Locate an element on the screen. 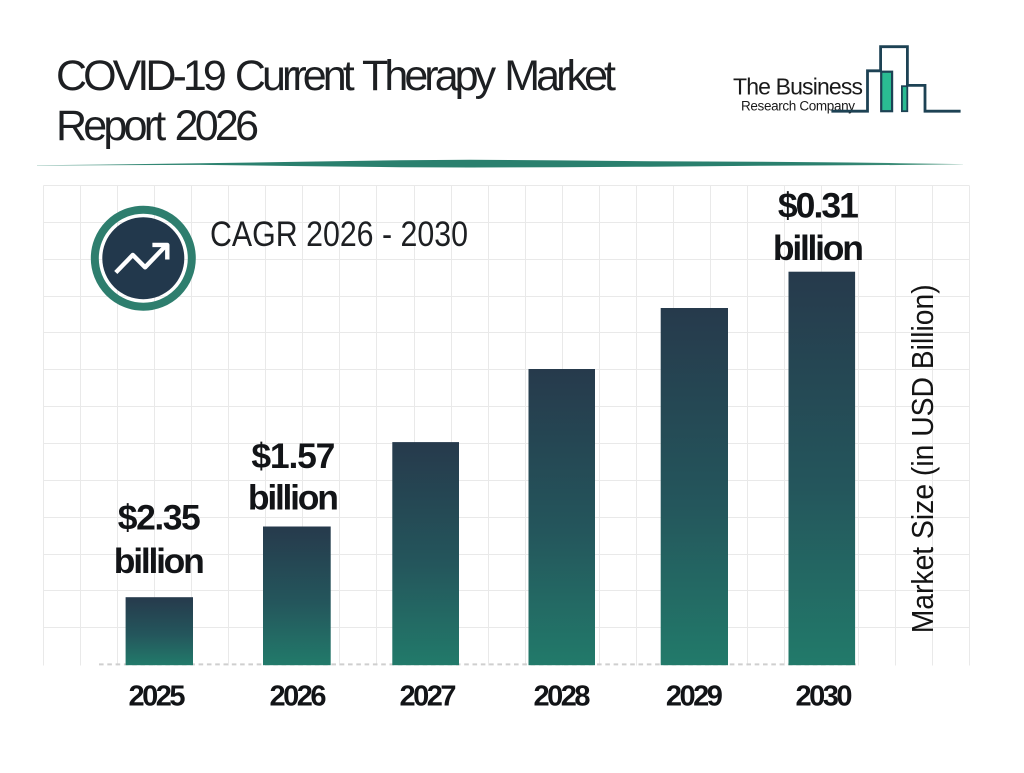 The height and width of the screenshot is (773, 1024). svg-text: 2028 is located at coordinates (562, 697).